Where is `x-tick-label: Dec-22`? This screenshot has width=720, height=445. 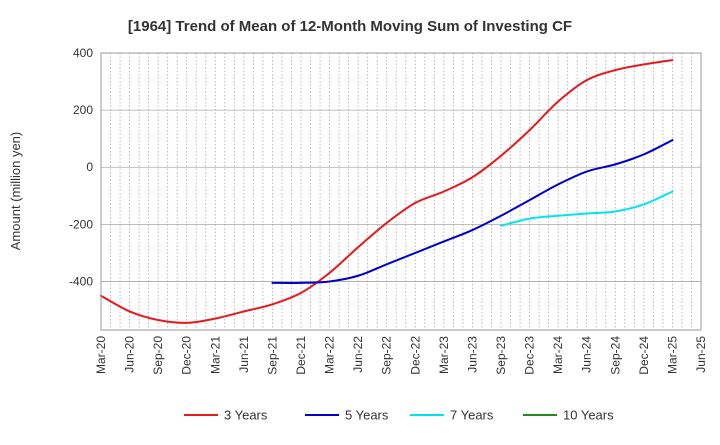
x-tick-label: Dec-22 is located at coordinates (415, 355).